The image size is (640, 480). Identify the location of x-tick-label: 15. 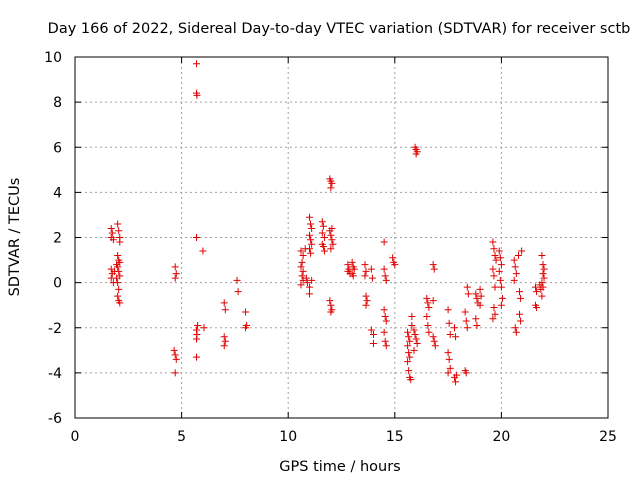
(395, 437).